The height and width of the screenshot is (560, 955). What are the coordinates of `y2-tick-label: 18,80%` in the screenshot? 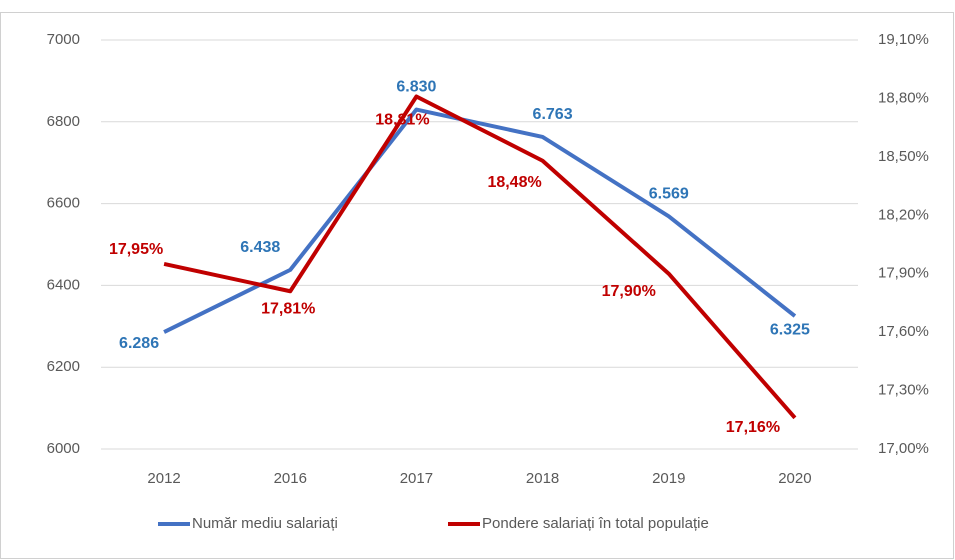 It's located at (903, 97).